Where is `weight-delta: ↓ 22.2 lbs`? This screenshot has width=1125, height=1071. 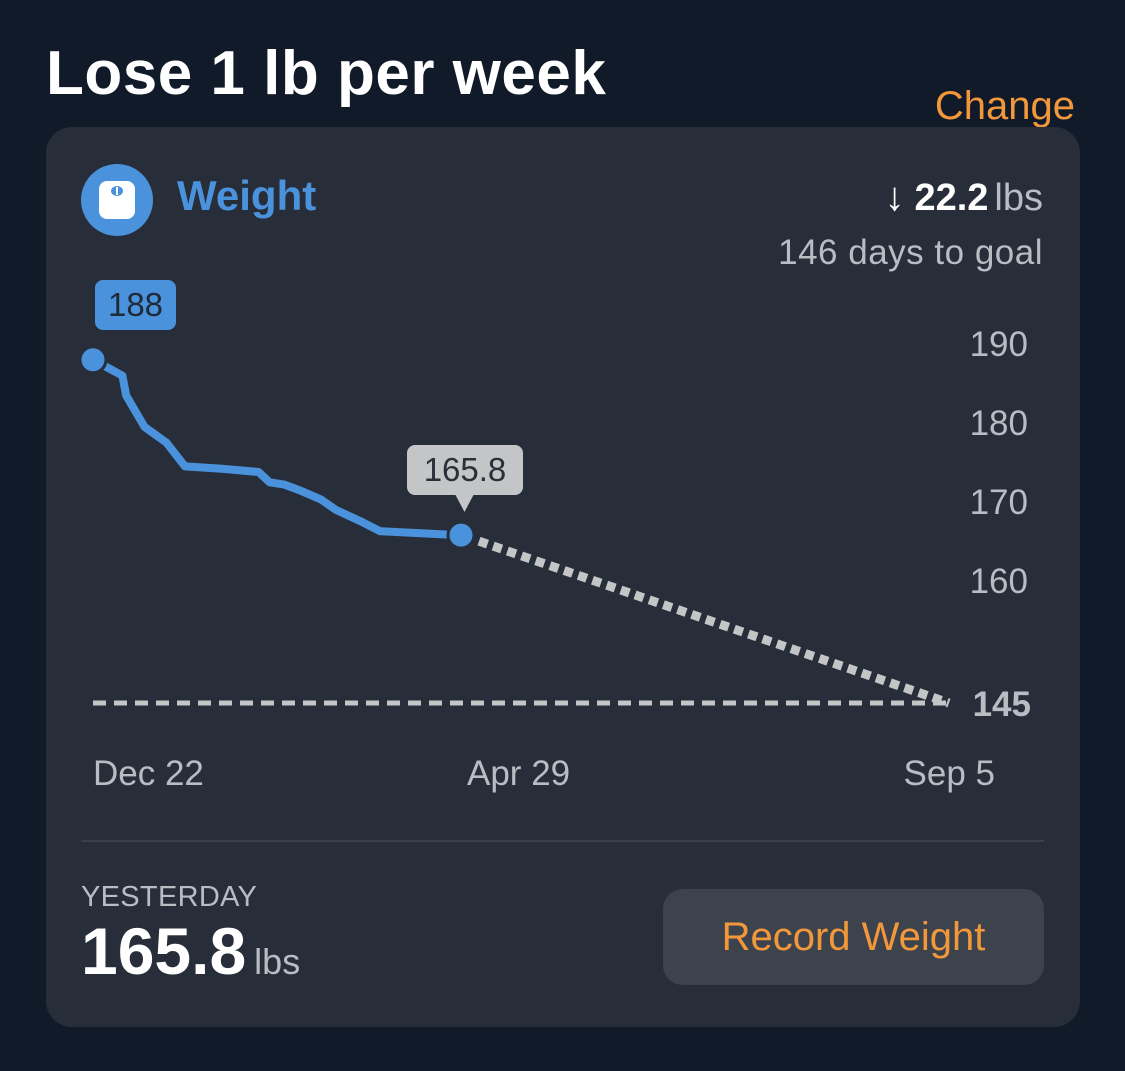 weight-delta: ↓ 22.2 lbs is located at coordinates (963, 197).